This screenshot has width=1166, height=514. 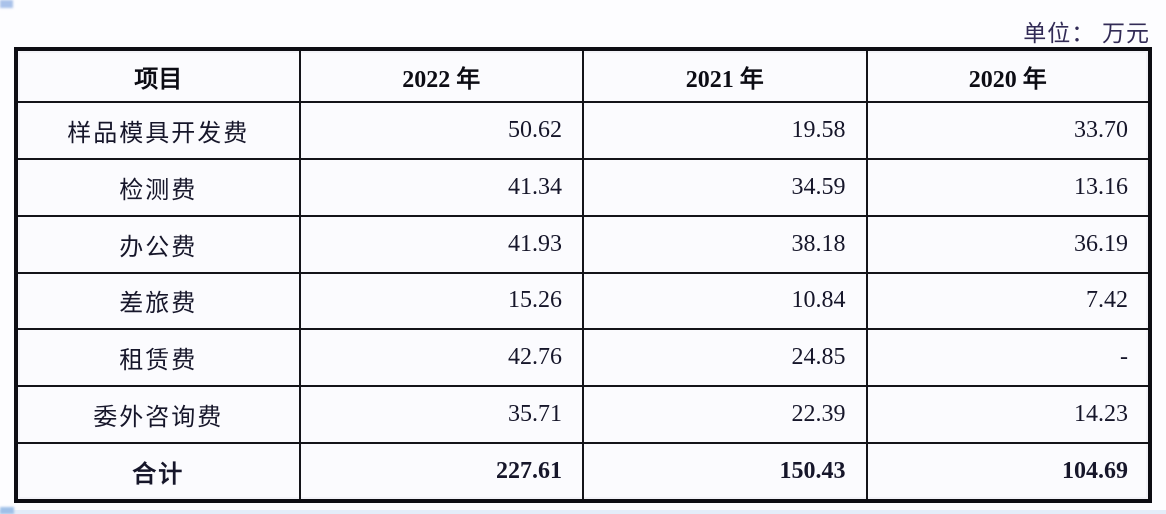 I want to click on value-2021: 24.85, so click(x=725, y=358).